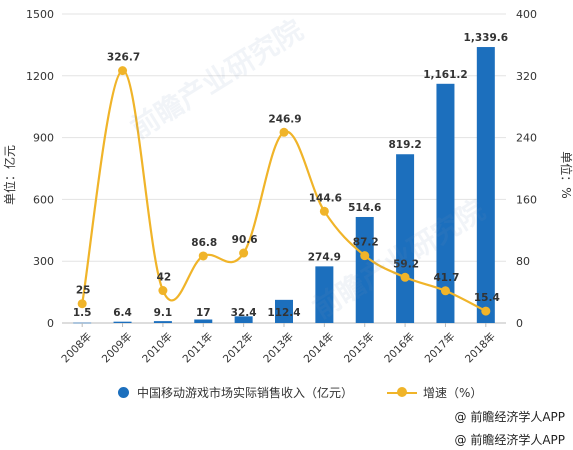  I want to click on x-tick-label: 2013年, so click(279, 348).